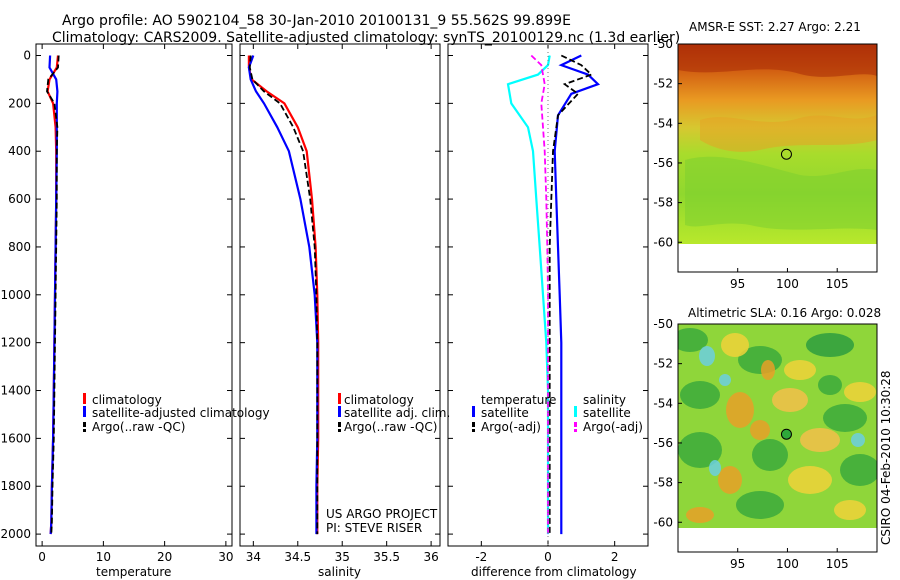 Image resolution: width=900 pixels, height=580 pixels. What do you see at coordinates (781, 193) in the screenshot?
I see `sst-green-patch` at bounding box center [781, 193].